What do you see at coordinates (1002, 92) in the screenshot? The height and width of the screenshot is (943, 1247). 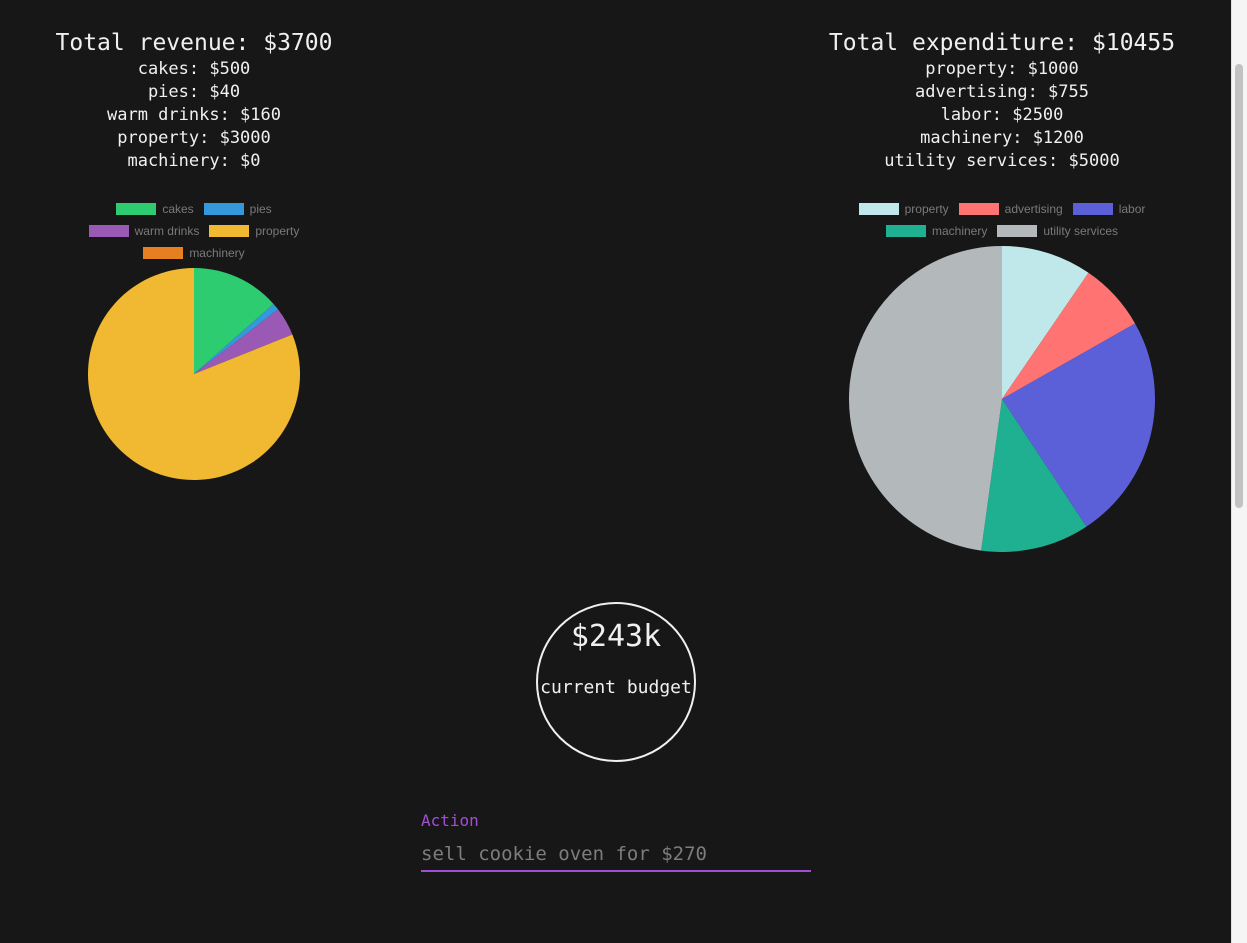 I see `expenditure-line-advertising: advertising: $755` at bounding box center [1002, 92].